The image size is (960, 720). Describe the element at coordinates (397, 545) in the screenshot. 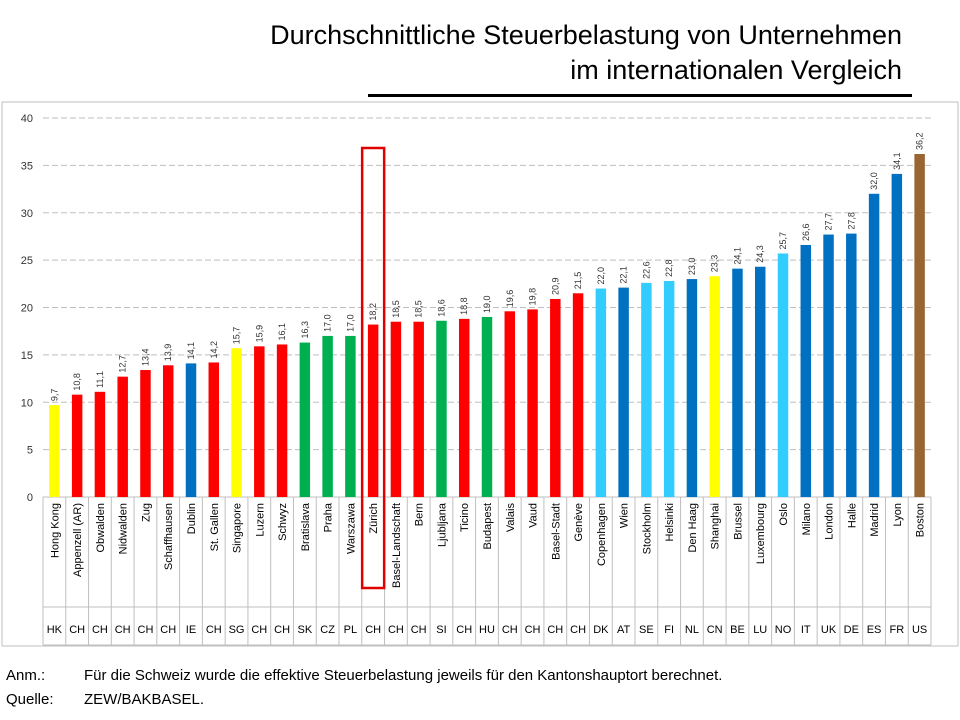

I see `category-label: Basel-Landschaft` at that location.